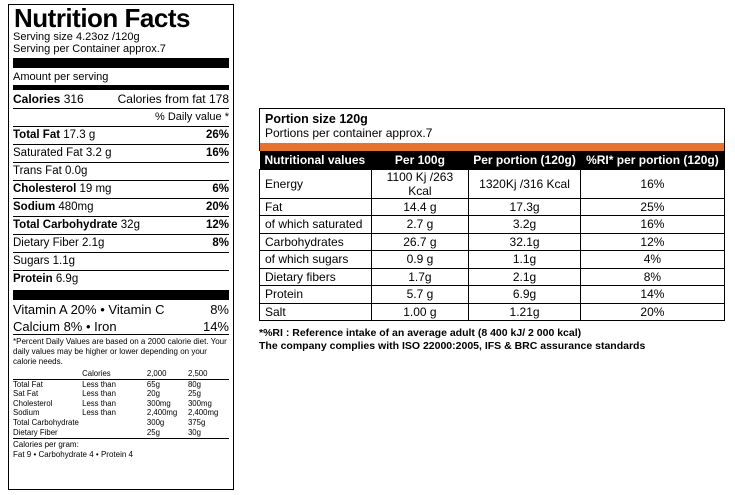 This screenshot has height=495, width=735. Describe the element at coordinates (79, 135) in the screenshot. I see `nutrient-amount: 17.3 g` at that location.